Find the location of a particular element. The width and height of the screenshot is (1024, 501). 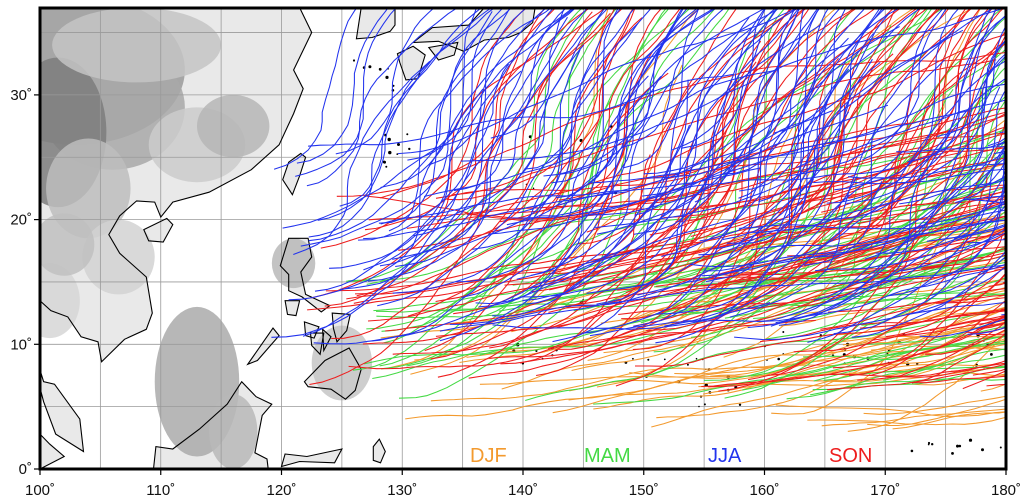

x-tick-label: 160˚ is located at coordinates (764, 490).